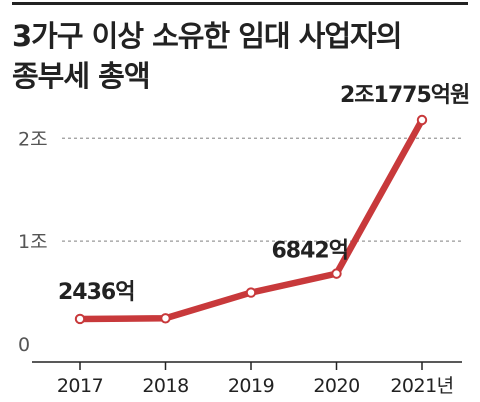  I want to click on x-tick-label: 2021년, so click(421, 386).